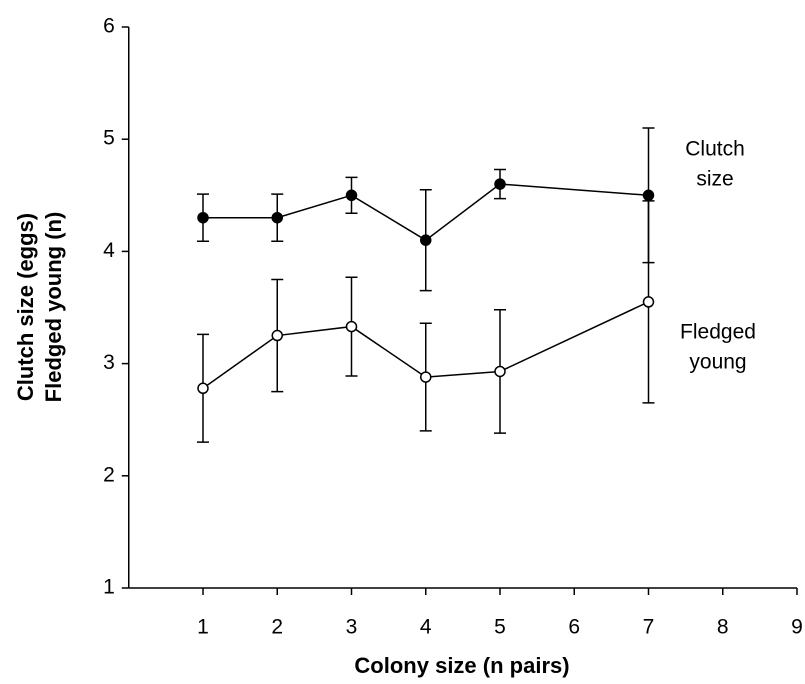 The width and height of the screenshot is (805, 684). What do you see at coordinates (277, 627) in the screenshot?
I see `x-tick-label: 2` at bounding box center [277, 627].